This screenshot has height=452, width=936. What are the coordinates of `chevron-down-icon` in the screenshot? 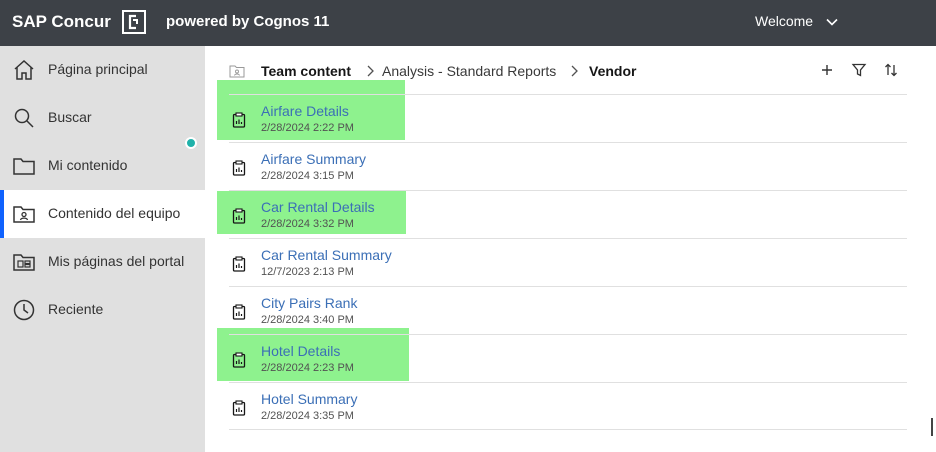 It's located at (832, 22).